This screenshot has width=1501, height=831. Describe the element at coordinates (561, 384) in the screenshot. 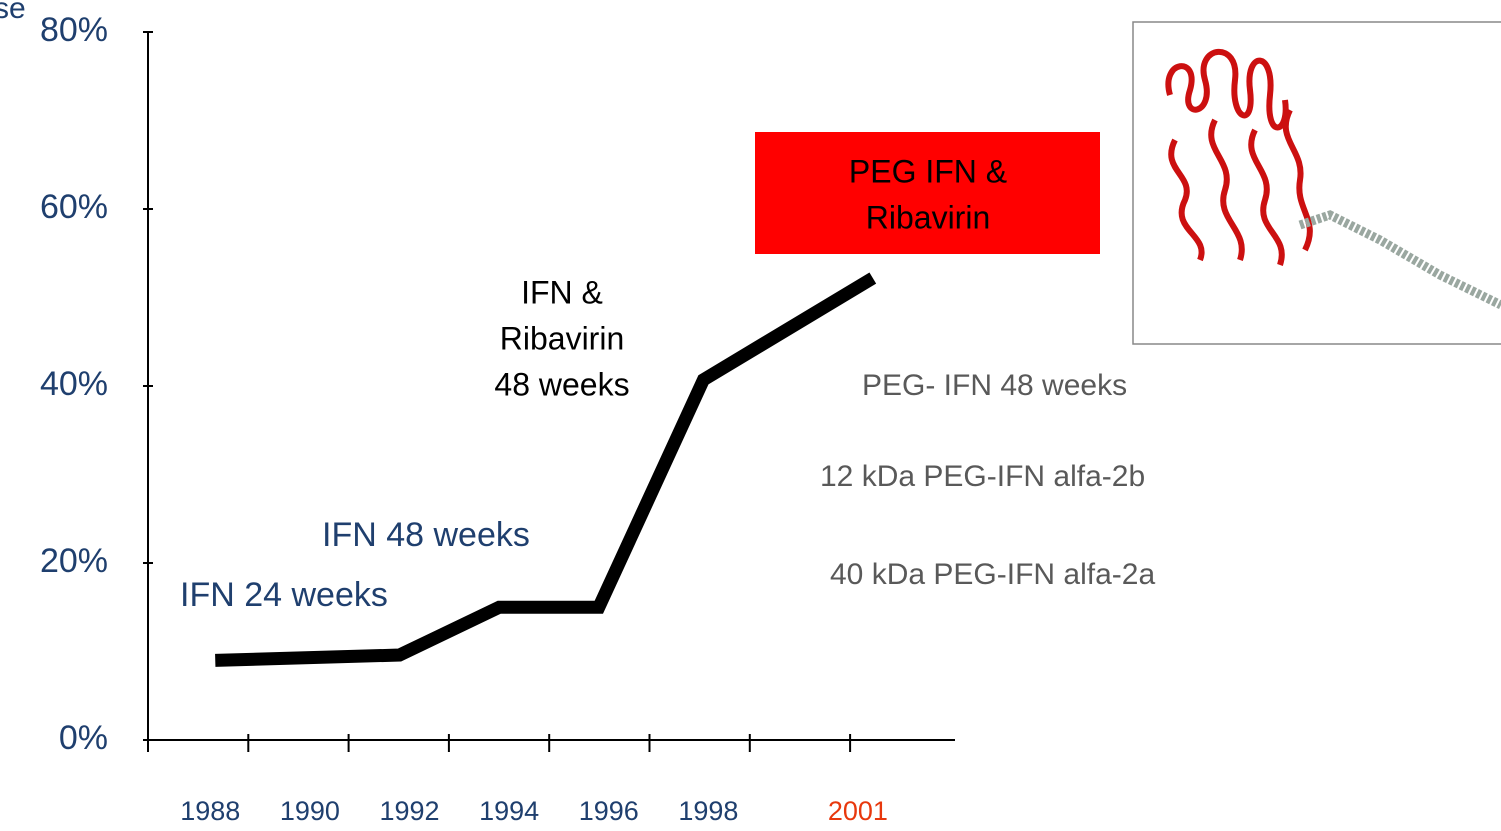

I see `annotation-text: 48 weeks` at that location.